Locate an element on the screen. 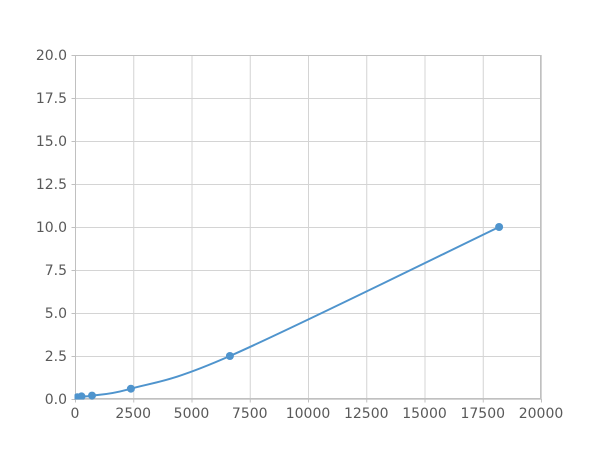  x-axis-tick-label: 20000 is located at coordinates (541, 414).